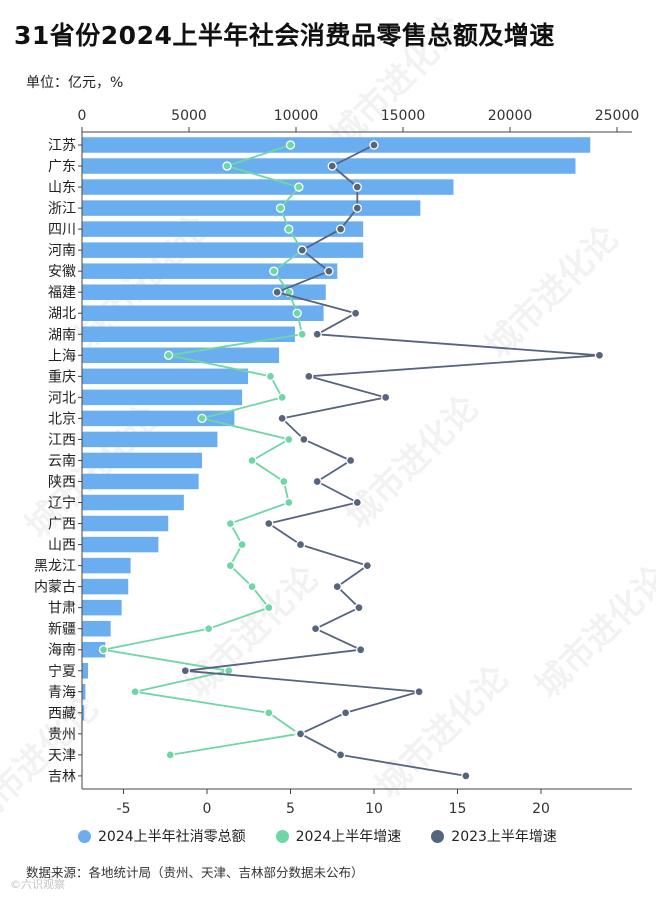 This screenshot has width=656, height=898. Describe the element at coordinates (504, 837) in the screenshot. I see `legend-label-growth-2023: 2023上半年增速` at that location.